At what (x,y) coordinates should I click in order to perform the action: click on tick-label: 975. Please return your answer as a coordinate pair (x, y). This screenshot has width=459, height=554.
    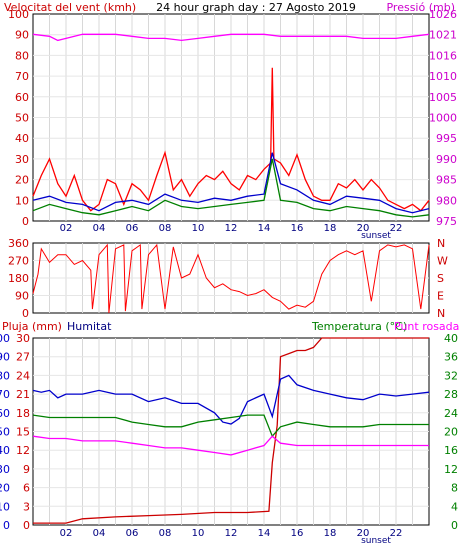
    Looking at the image, I should click on (446, 221).